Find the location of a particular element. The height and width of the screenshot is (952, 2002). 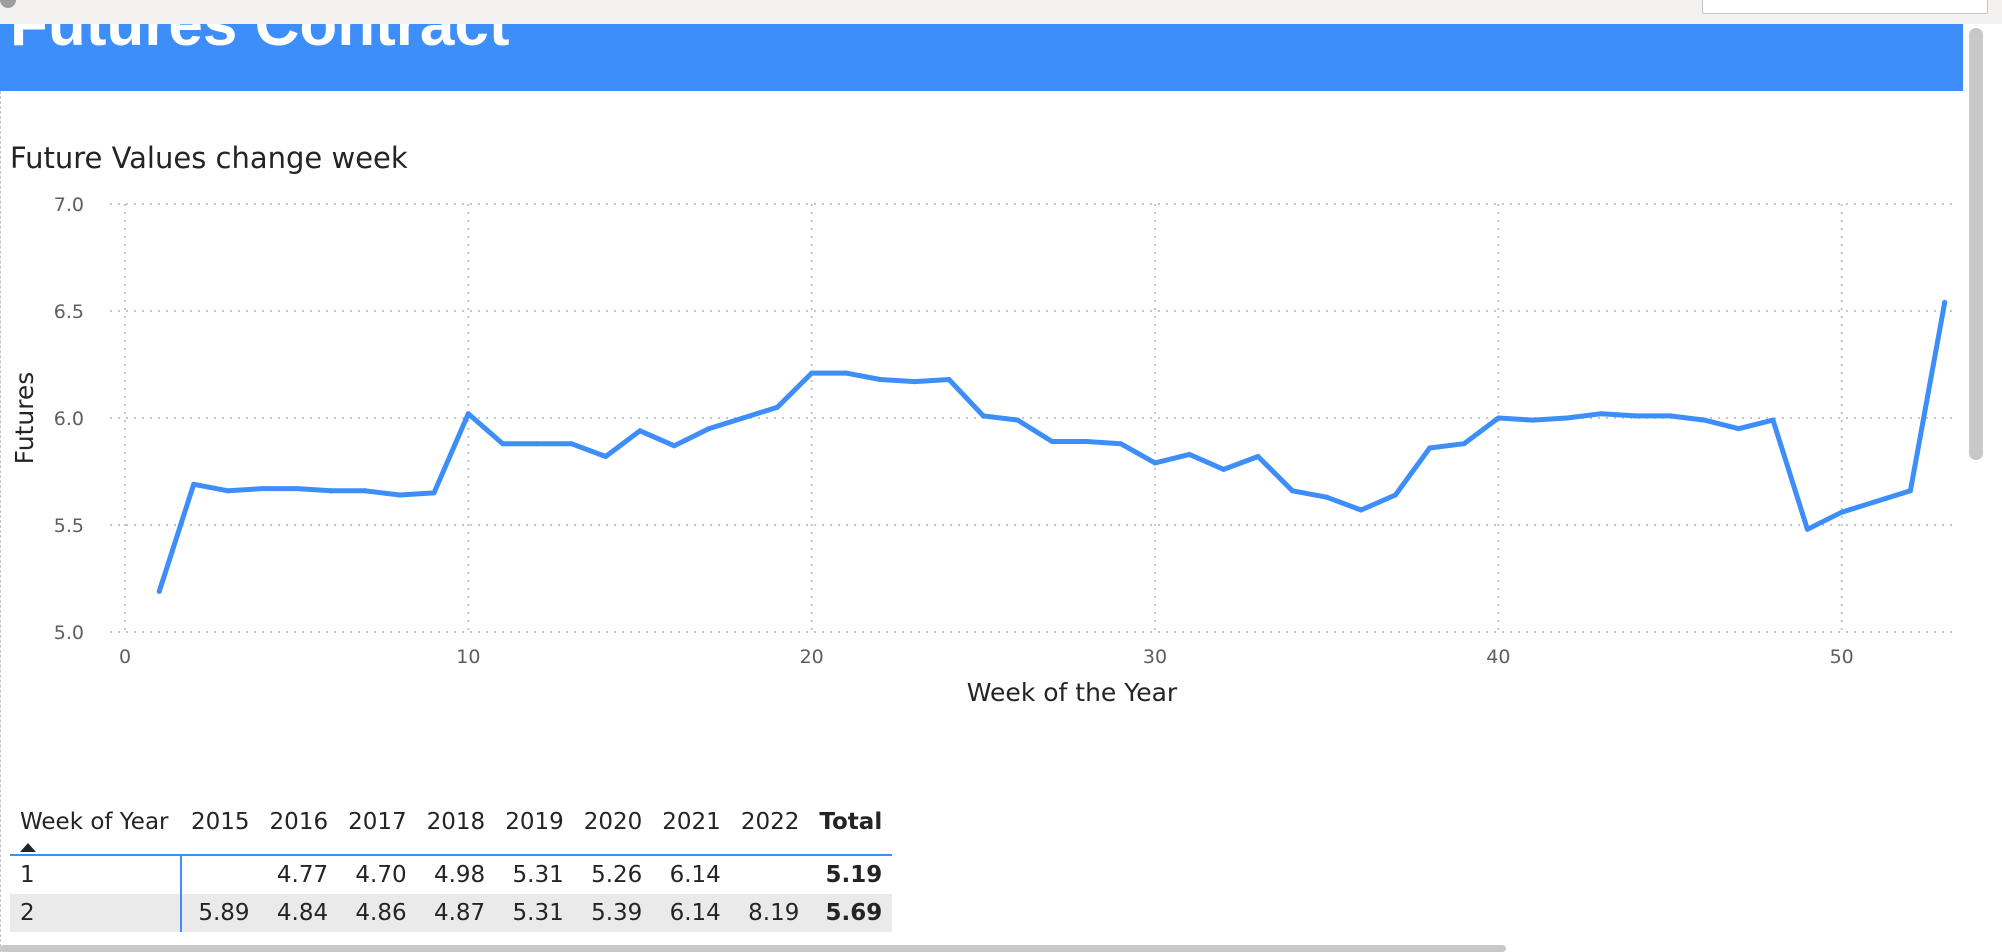

col-header-2016: 2016 is located at coordinates (299, 827).